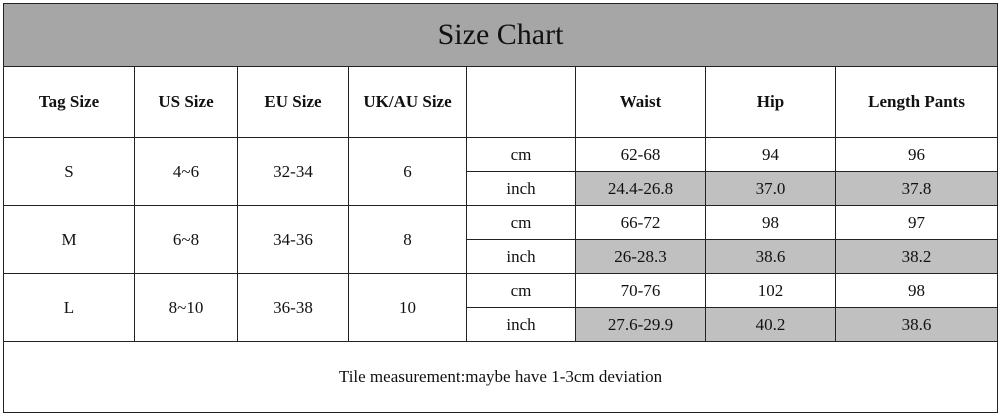 The height and width of the screenshot is (417, 1000). What do you see at coordinates (640, 222) in the screenshot?
I see `measure-cell: 66-72` at bounding box center [640, 222].